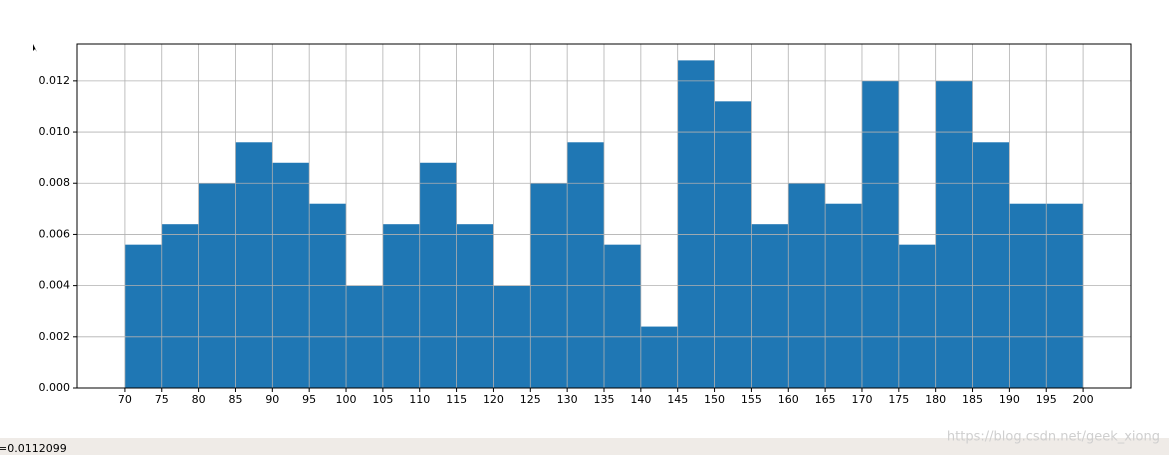 Image resolution: width=1169 pixels, height=455 pixels. Describe the element at coordinates (898, 399) in the screenshot. I see `x-tick-label: 175` at that location.